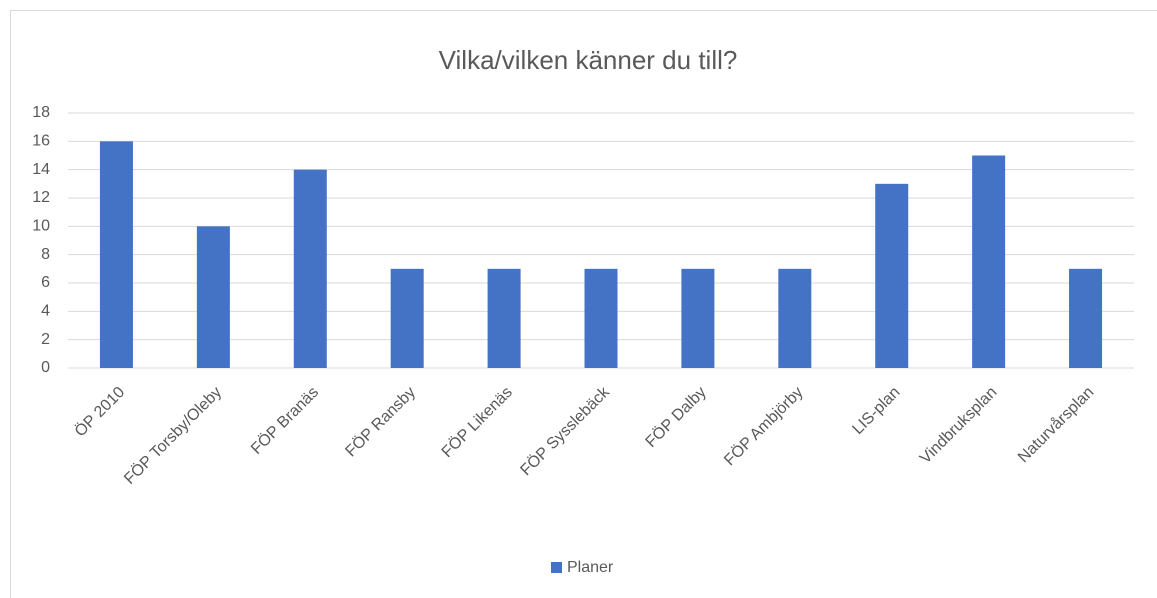  I want to click on legend-swatch, so click(556, 567).